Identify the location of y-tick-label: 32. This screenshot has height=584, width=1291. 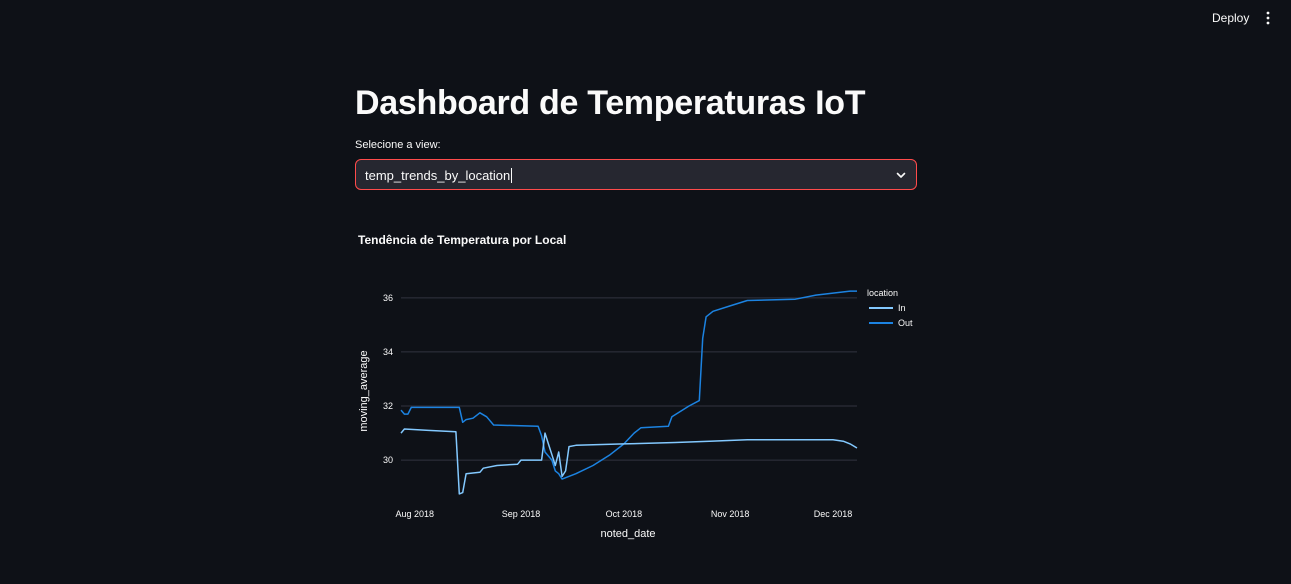
(388, 406).